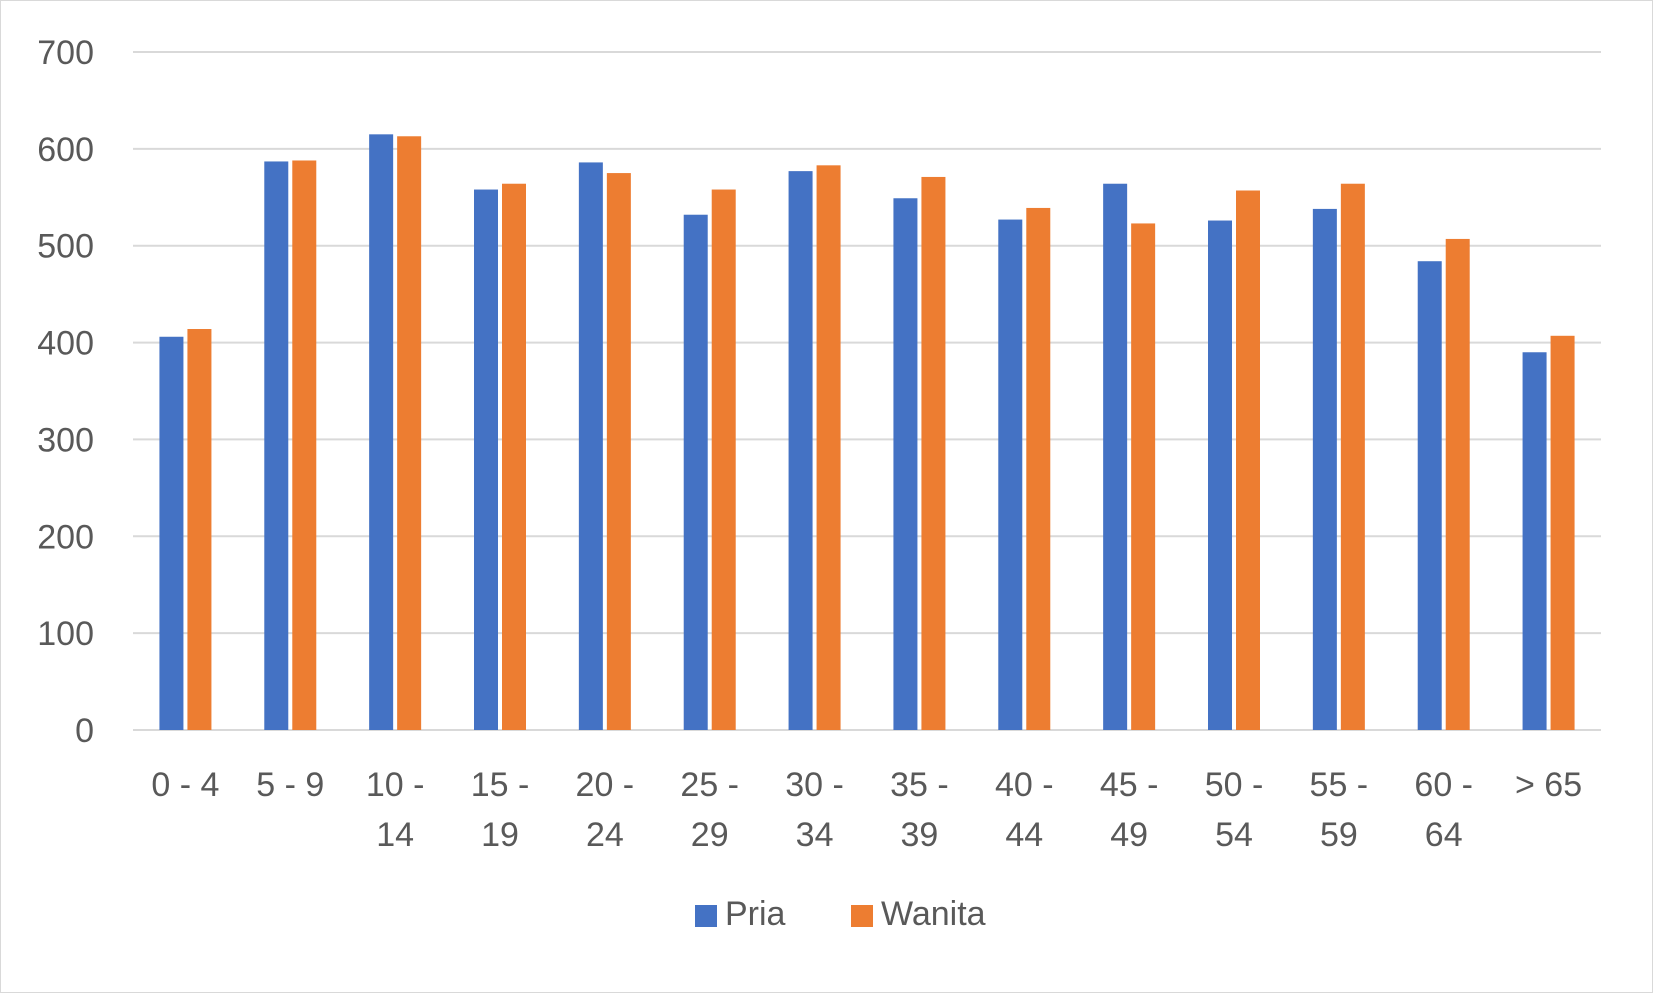  What do you see at coordinates (185, 785) in the screenshot?
I see `x-category-label-0-0: 0 - 4` at bounding box center [185, 785].